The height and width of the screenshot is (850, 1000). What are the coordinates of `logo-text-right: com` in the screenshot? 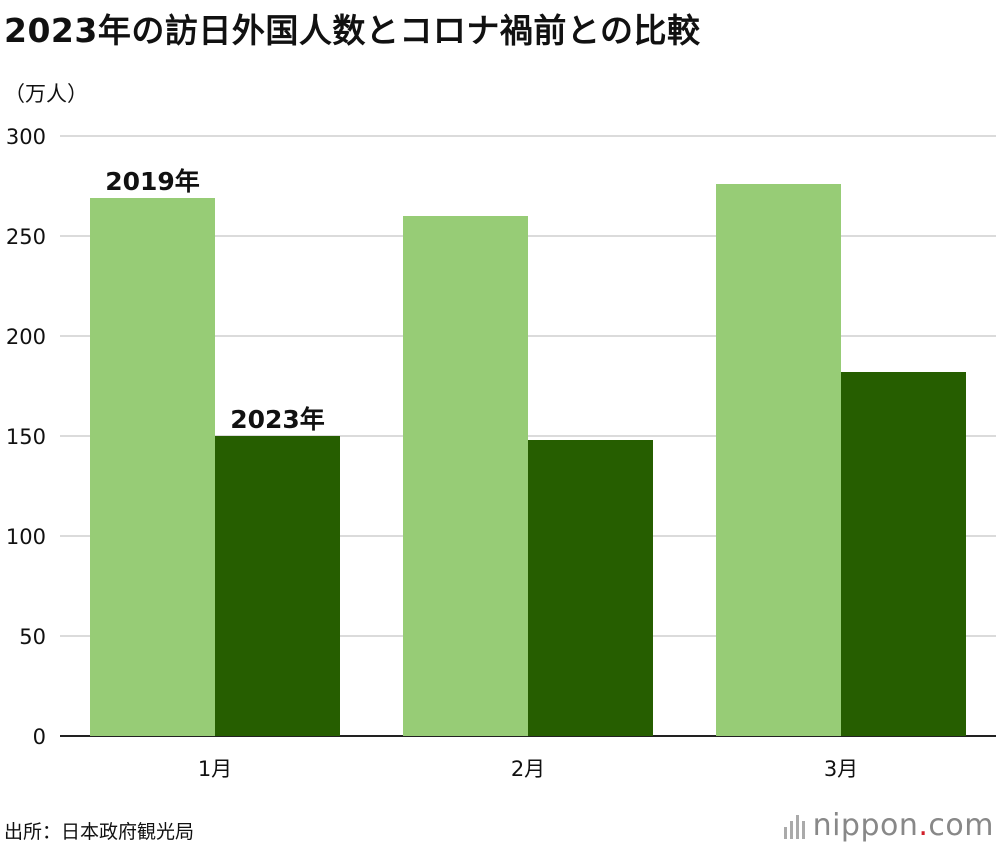 It's located at (961, 825).